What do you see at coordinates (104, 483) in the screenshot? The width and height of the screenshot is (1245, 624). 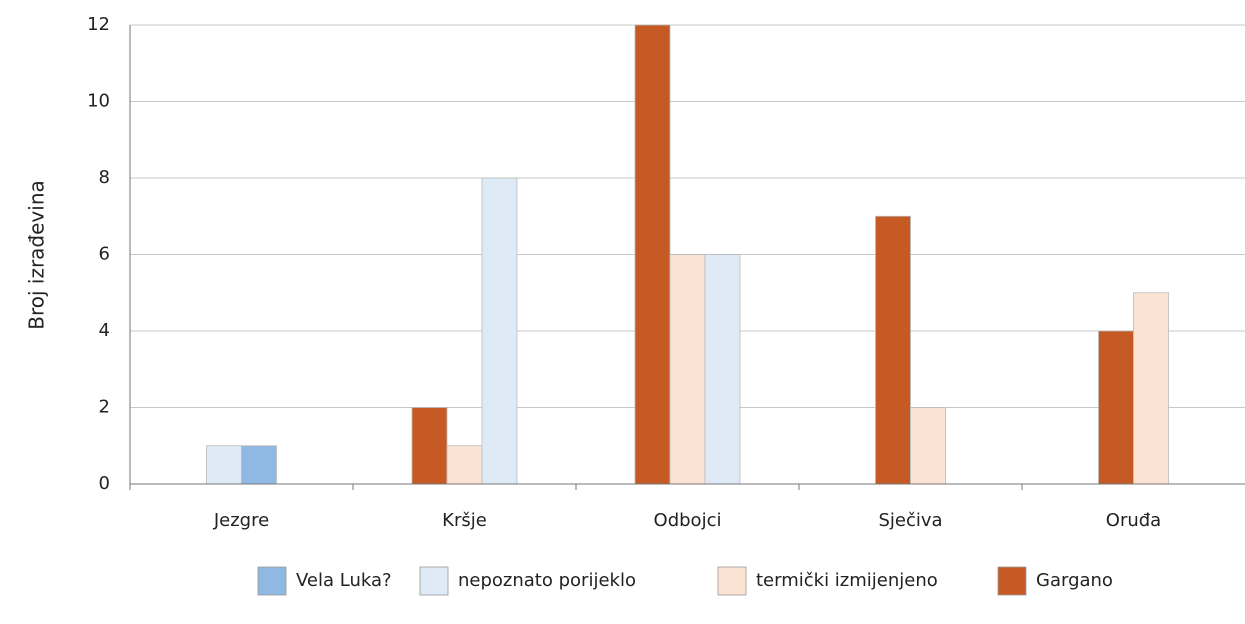 I see `y-tick-label: 0` at bounding box center [104, 483].